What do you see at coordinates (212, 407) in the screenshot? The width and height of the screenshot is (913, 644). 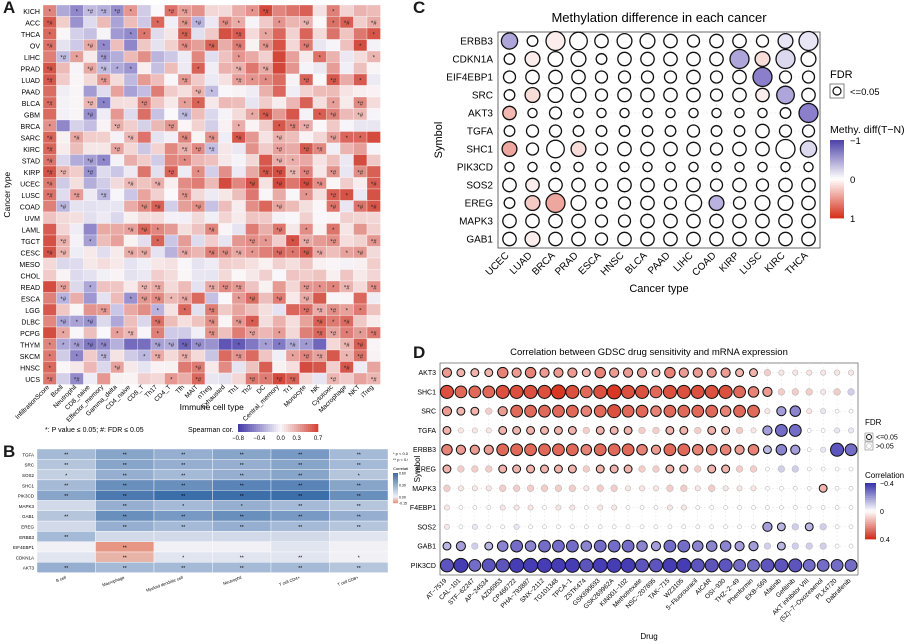 I see `a-x-axis-label: Immune cell type` at bounding box center [212, 407].